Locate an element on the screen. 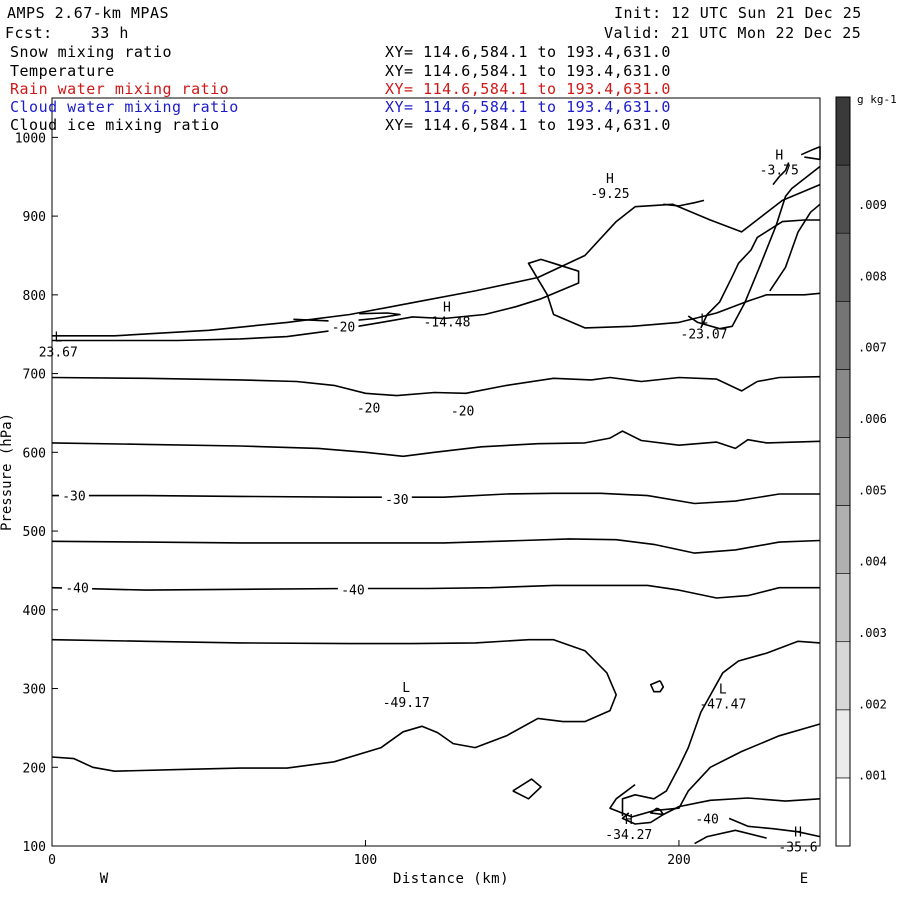  colorbar-tick-label: .009 is located at coordinates (872, 205).